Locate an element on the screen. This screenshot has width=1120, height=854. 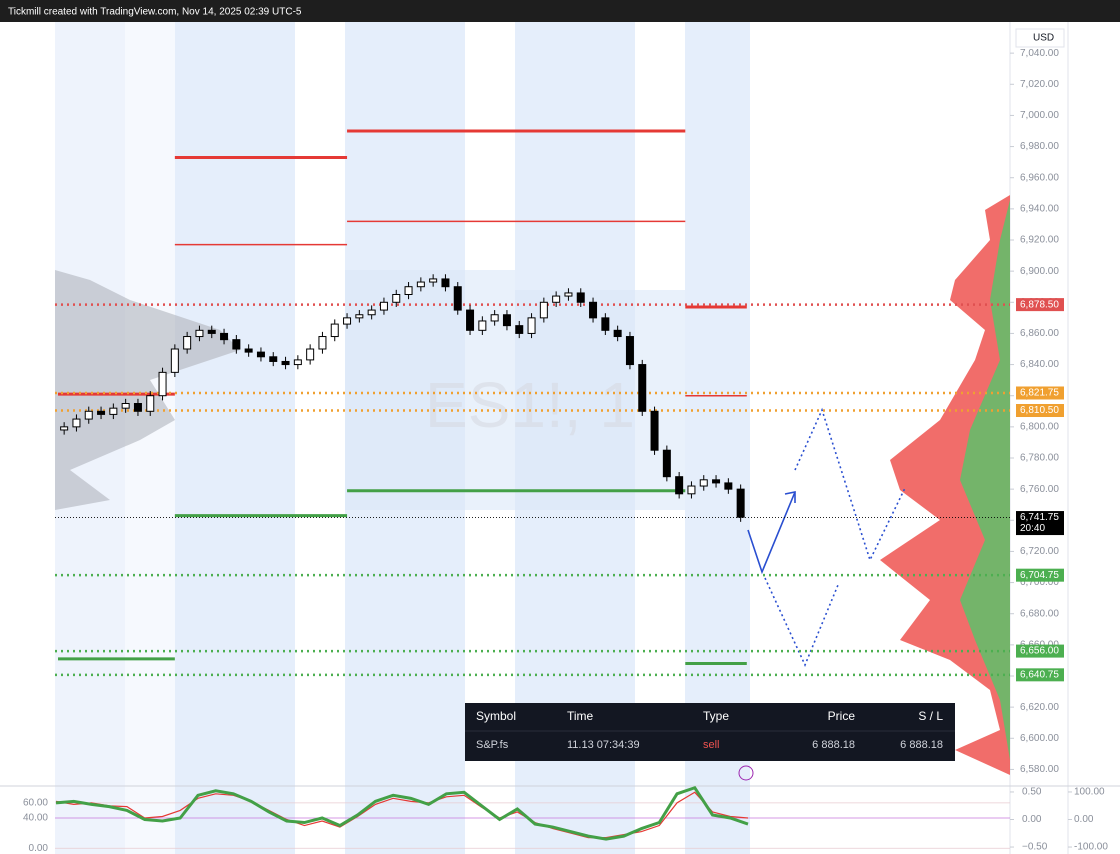
y-tick-label: 6,600.00 is located at coordinates (1039, 738).